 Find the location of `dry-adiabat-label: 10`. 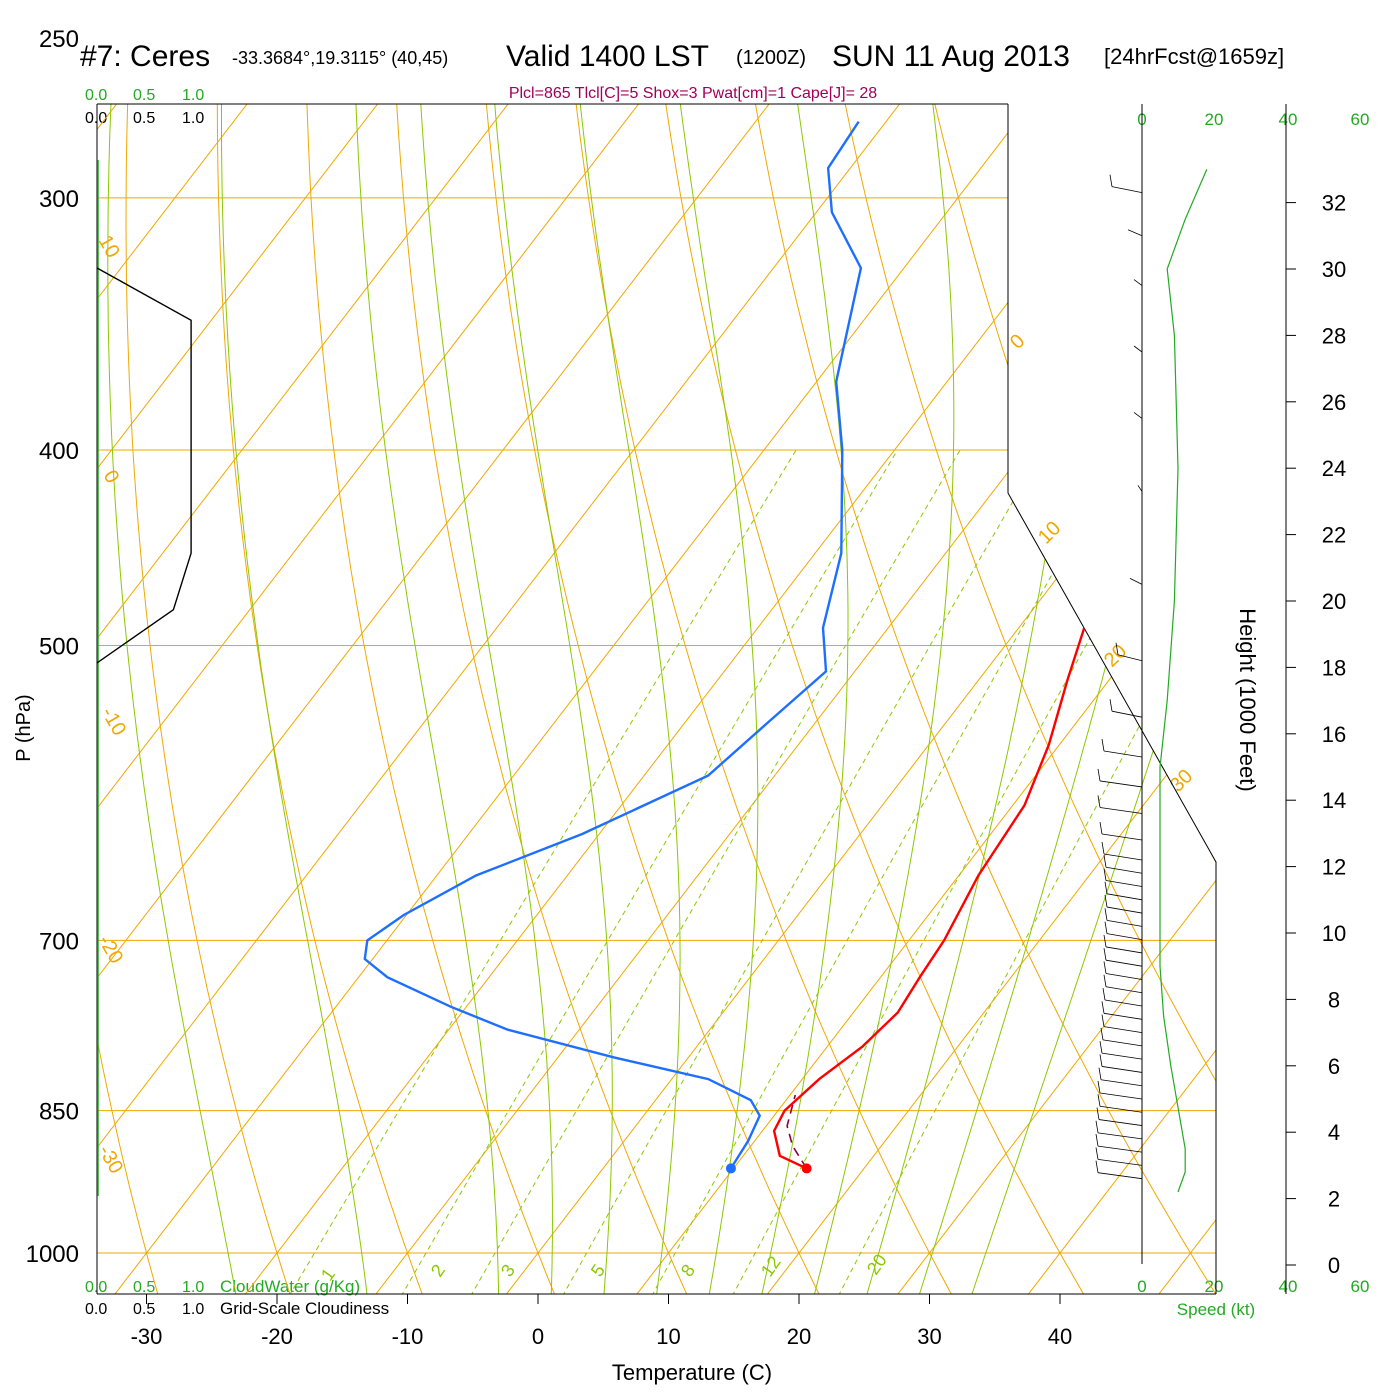

dry-adiabat-label: 10 is located at coordinates (1049, 532).